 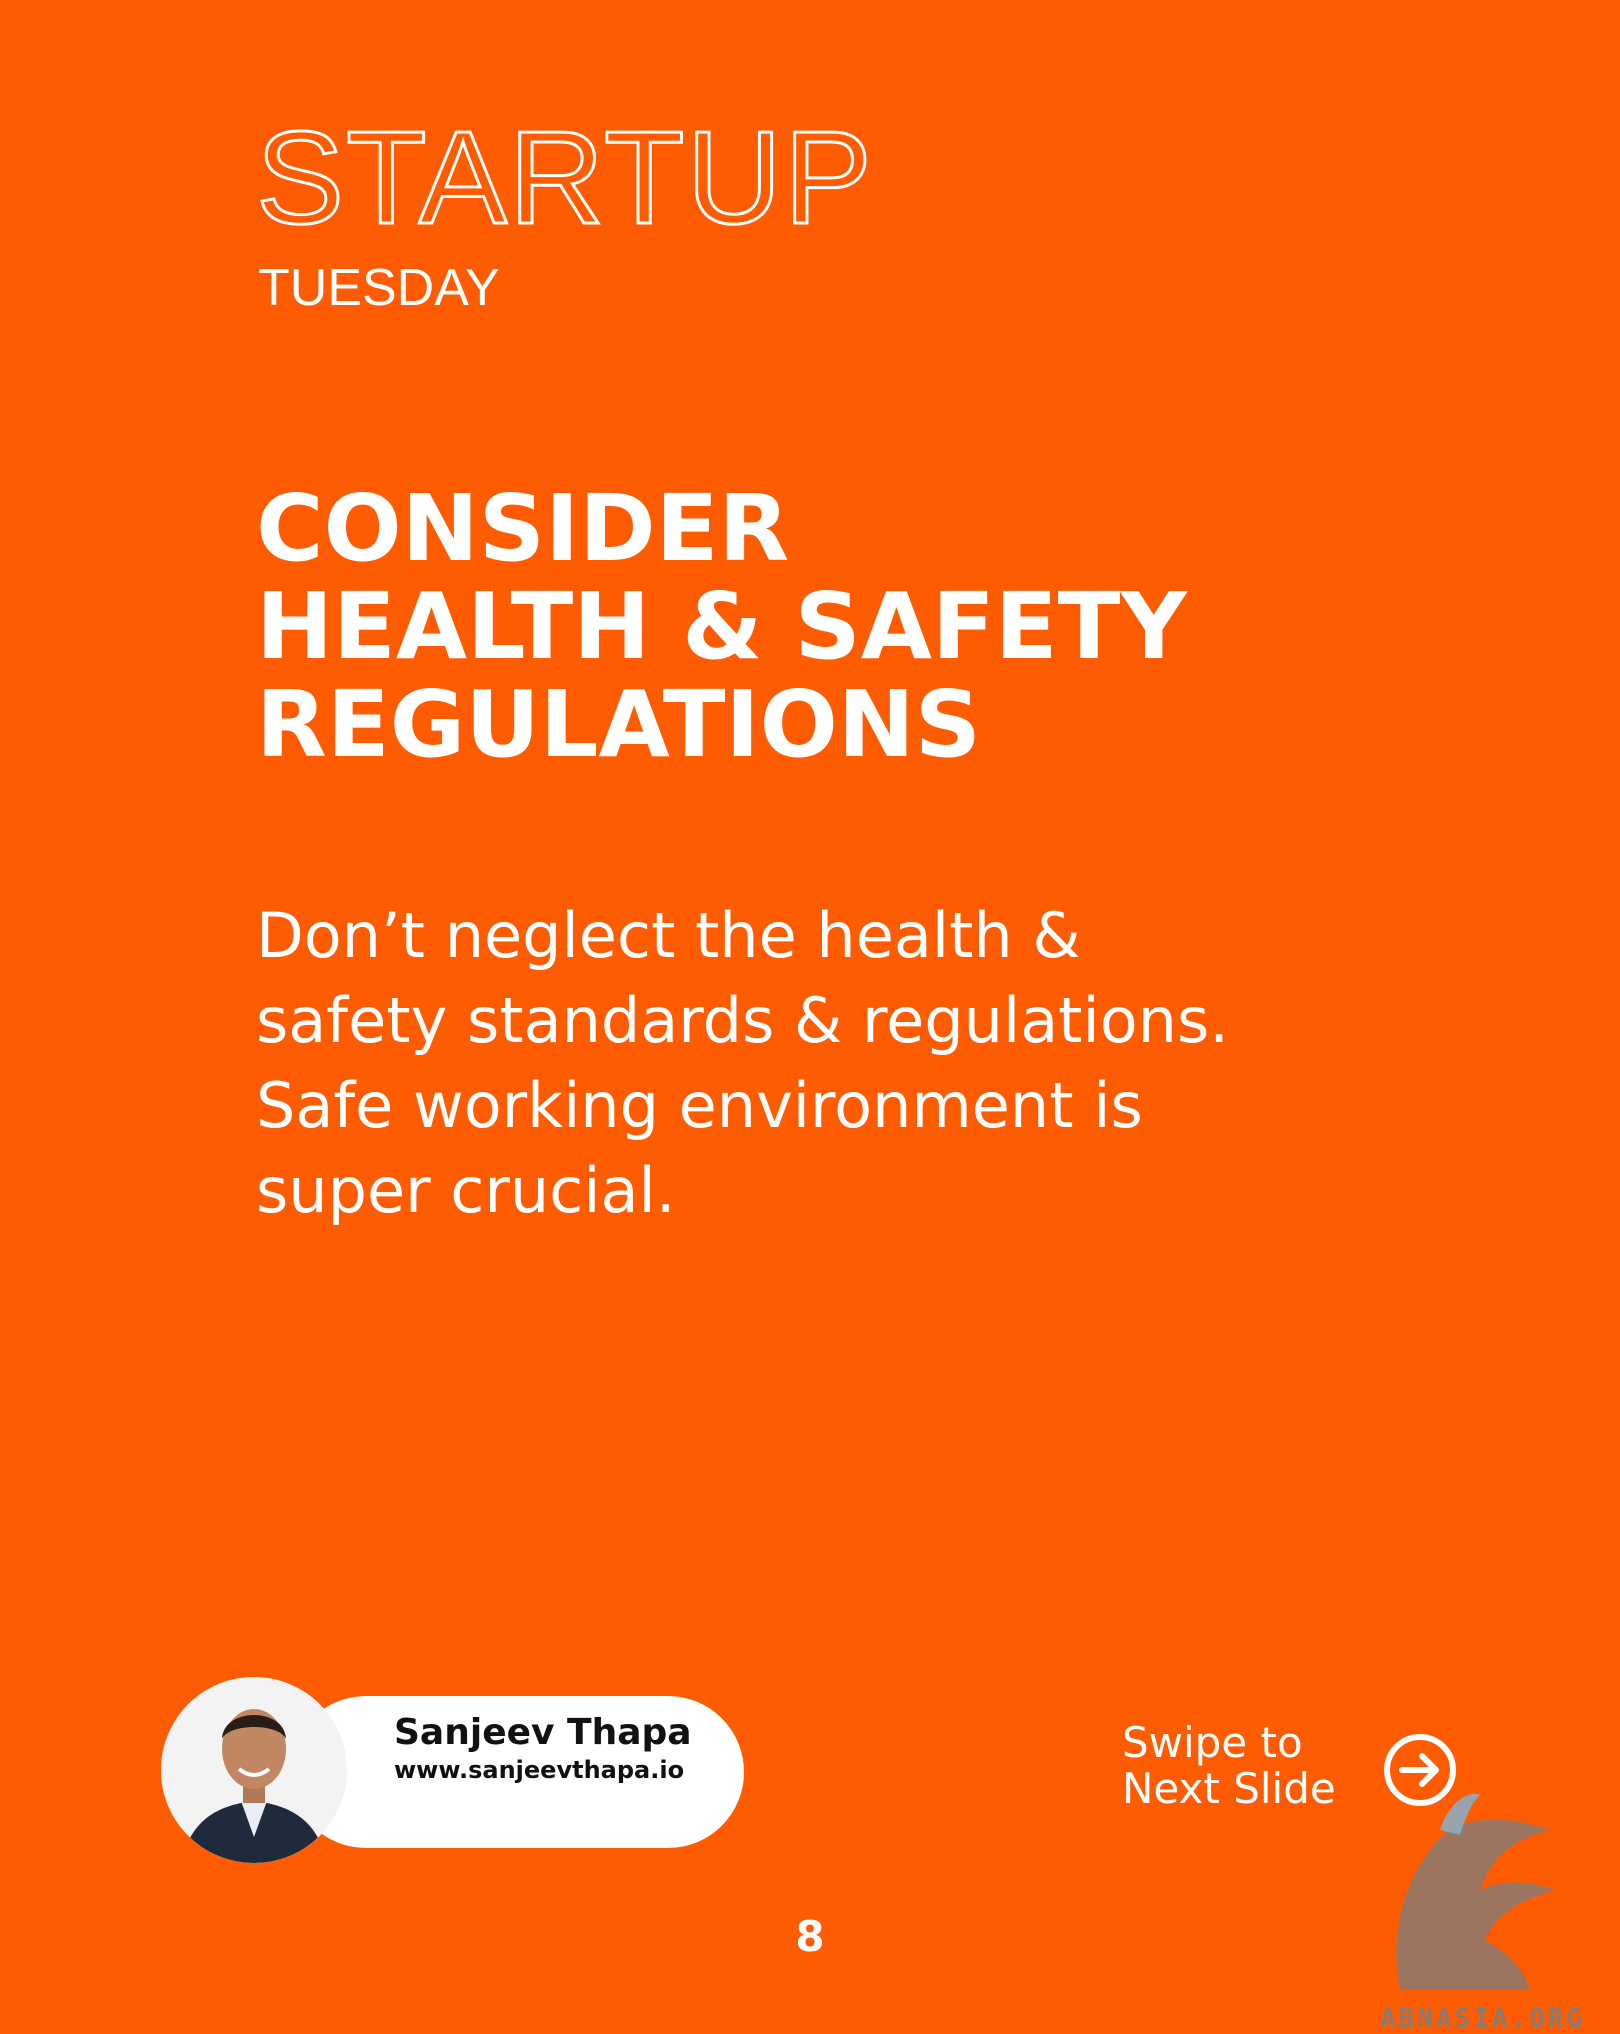 What do you see at coordinates (1229, 1788) in the screenshot?
I see `swipe-line: Next Slide` at bounding box center [1229, 1788].